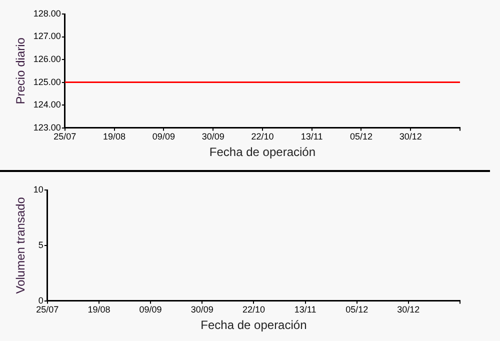  Describe the element at coordinates (21, 70) in the screenshot. I see `y-axis-title: Precio diario` at that location.